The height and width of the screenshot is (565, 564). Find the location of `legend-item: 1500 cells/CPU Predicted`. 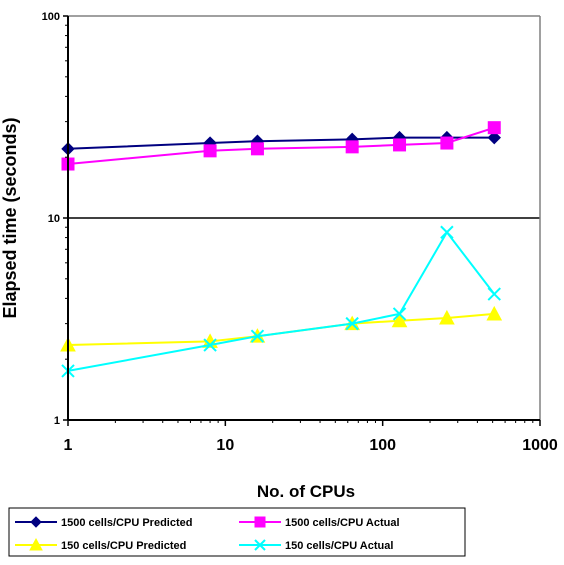

legend-item: 1500 cells/CPU Predicted is located at coordinates (103, 522).